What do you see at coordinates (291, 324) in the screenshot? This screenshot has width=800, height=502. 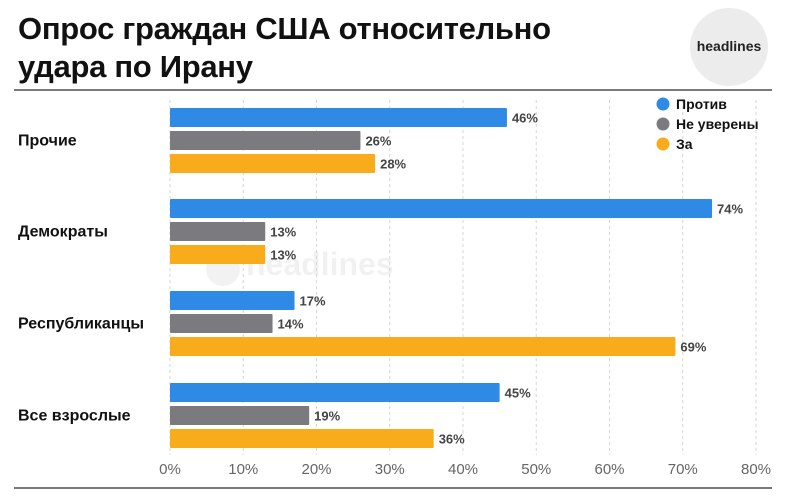 I see `data-label: 14%` at bounding box center [291, 324].